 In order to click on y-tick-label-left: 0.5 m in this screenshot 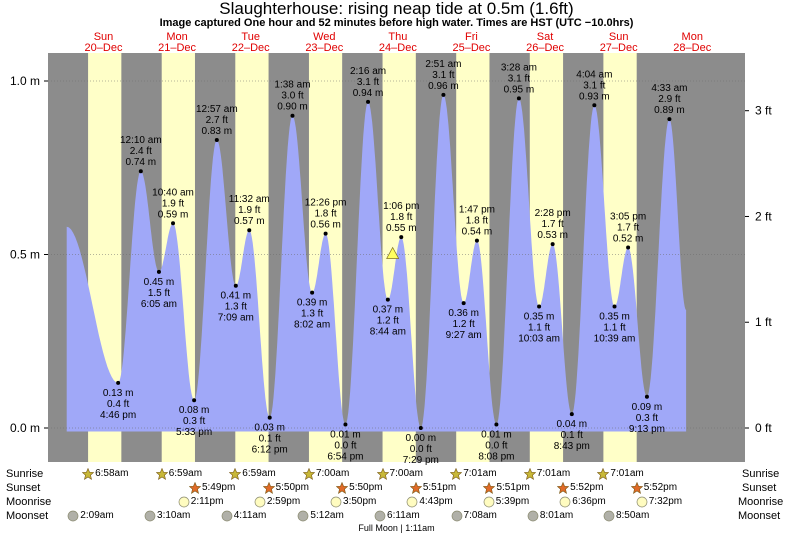, I will do `click(25, 255)`.